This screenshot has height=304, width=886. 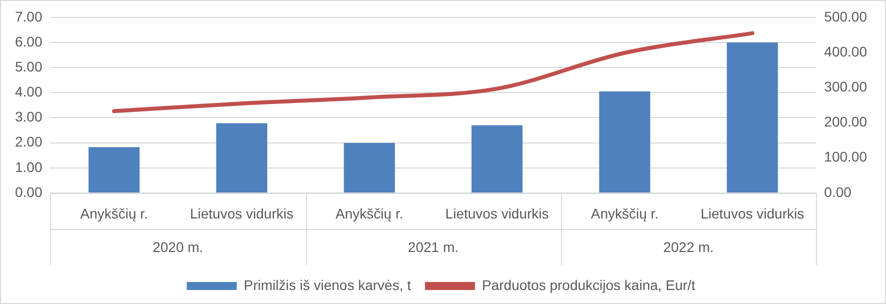 I want to click on y-tick-label: 0.00, so click(x=28, y=192).